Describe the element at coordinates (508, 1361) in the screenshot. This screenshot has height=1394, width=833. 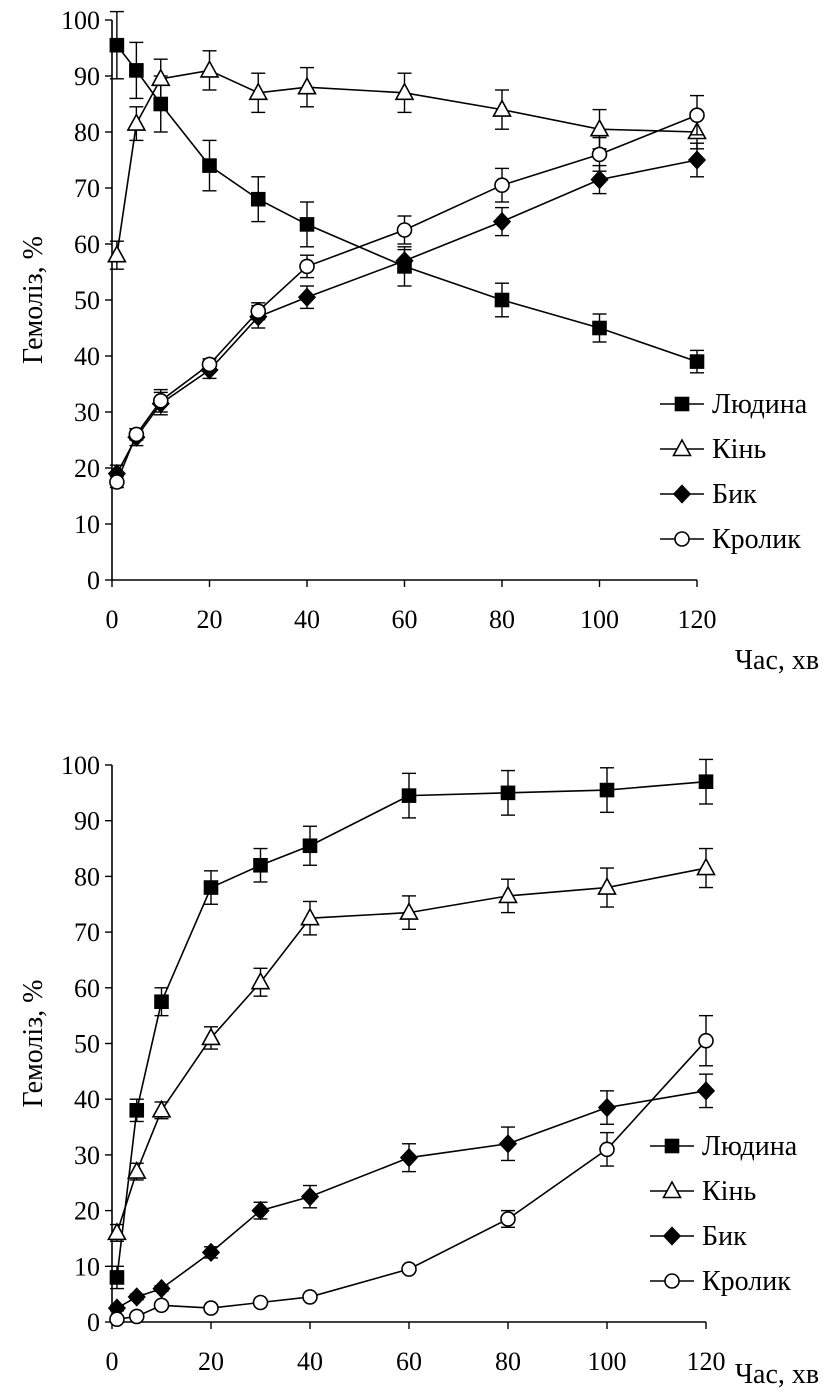
I see `x-tick-label: 80` at that location.